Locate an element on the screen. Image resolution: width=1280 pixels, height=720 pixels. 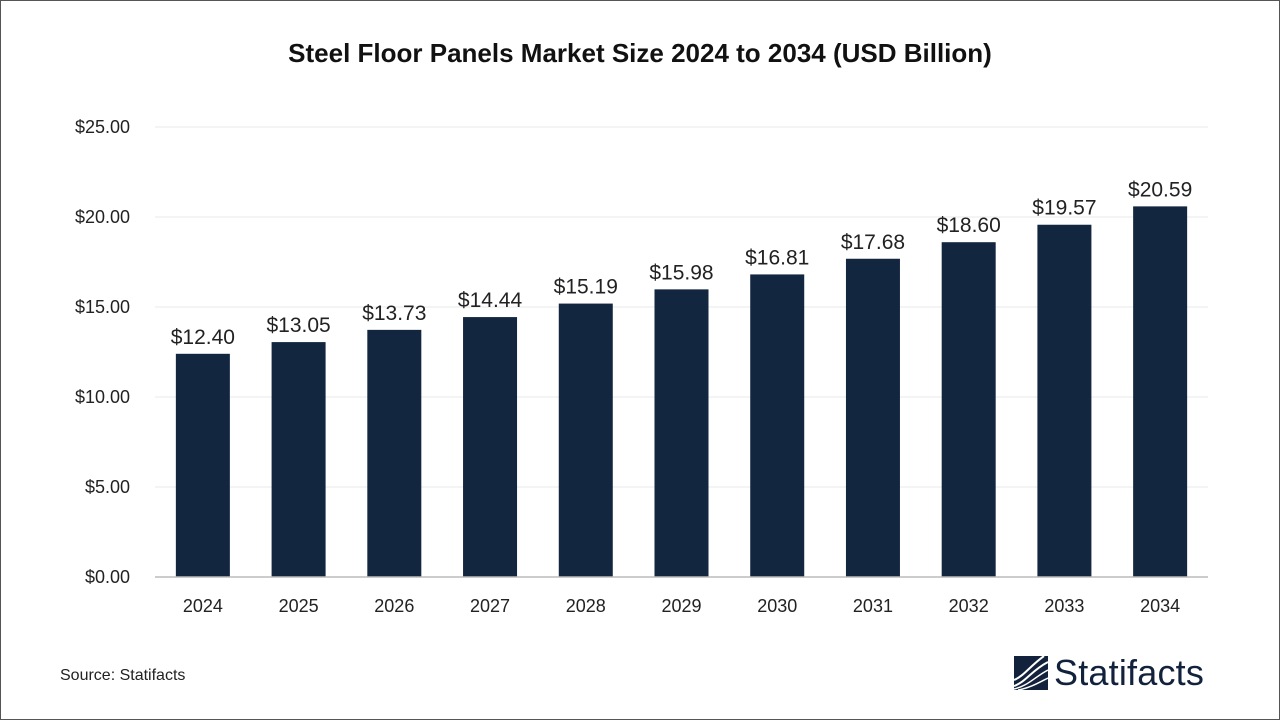
x-tick-label: 2033 is located at coordinates (1064, 606).